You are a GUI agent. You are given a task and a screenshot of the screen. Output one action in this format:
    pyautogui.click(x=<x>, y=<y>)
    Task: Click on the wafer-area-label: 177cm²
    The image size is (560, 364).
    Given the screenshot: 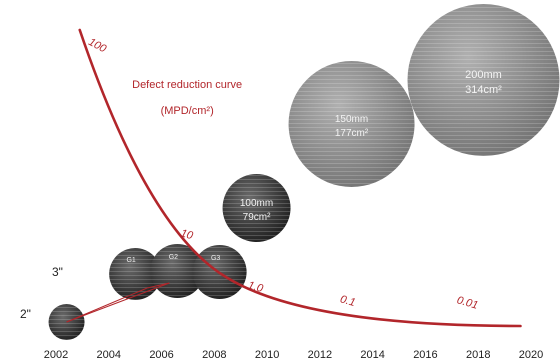 What is the action you would take?
    pyautogui.click(x=352, y=133)
    